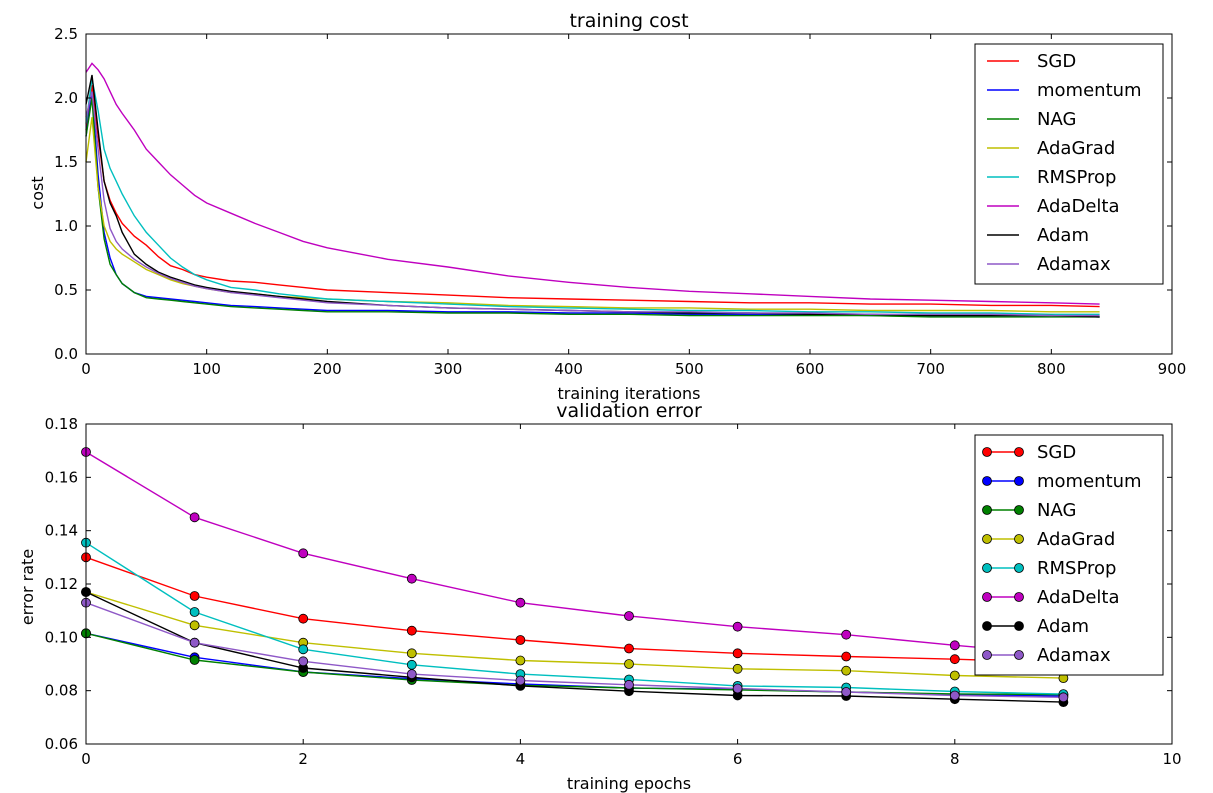 This screenshot has height=793, width=1213. What do you see at coordinates (66, 162) in the screenshot?
I see `y-tick-label: 1.5` at bounding box center [66, 162].